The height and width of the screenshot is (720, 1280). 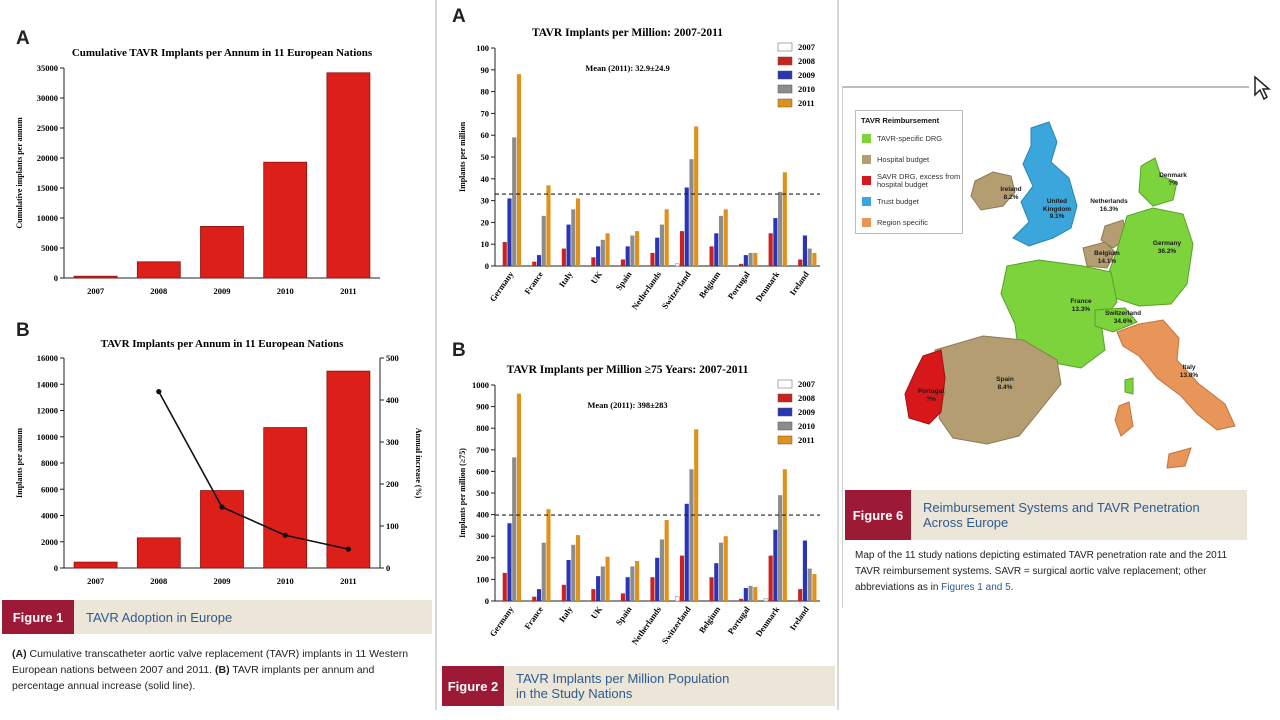 What do you see at coordinates (806, 398) in the screenshot?
I see `legend-label: 2008` at bounding box center [806, 398].